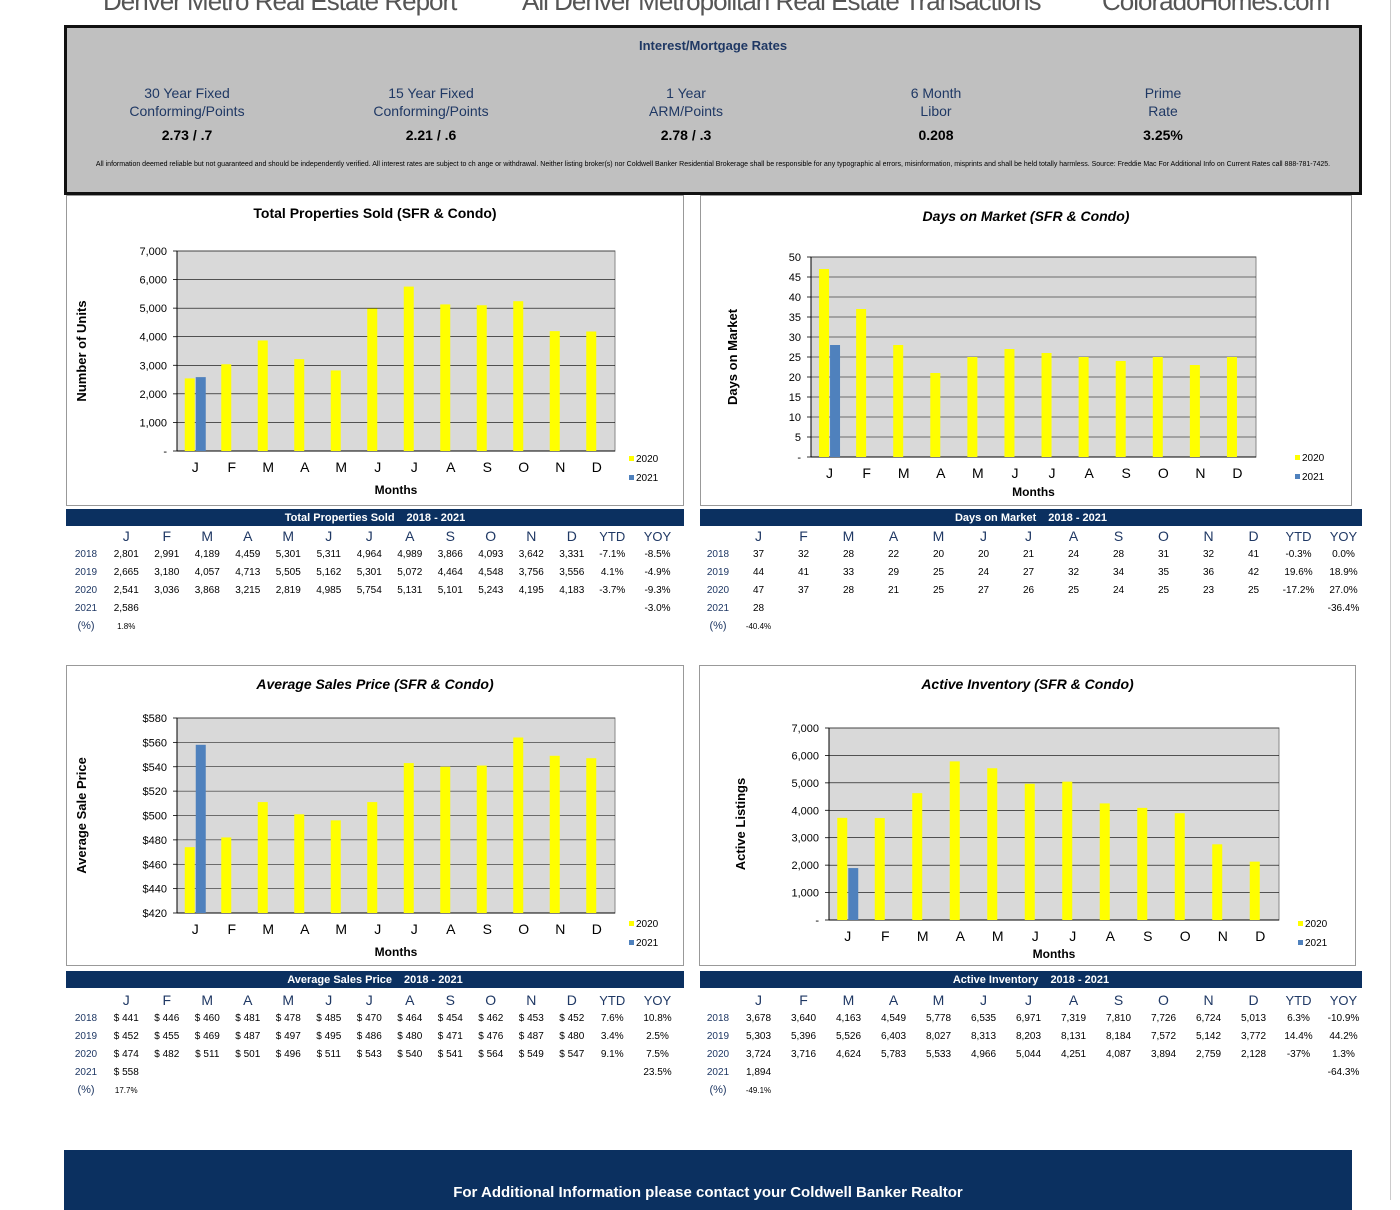 The width and height of the screenshot is (1400, 1210). What do you see at coordinates (983, 1036) in the screenshot?
I see `table-cell: 8,313` at bounding box center [983, 1036].